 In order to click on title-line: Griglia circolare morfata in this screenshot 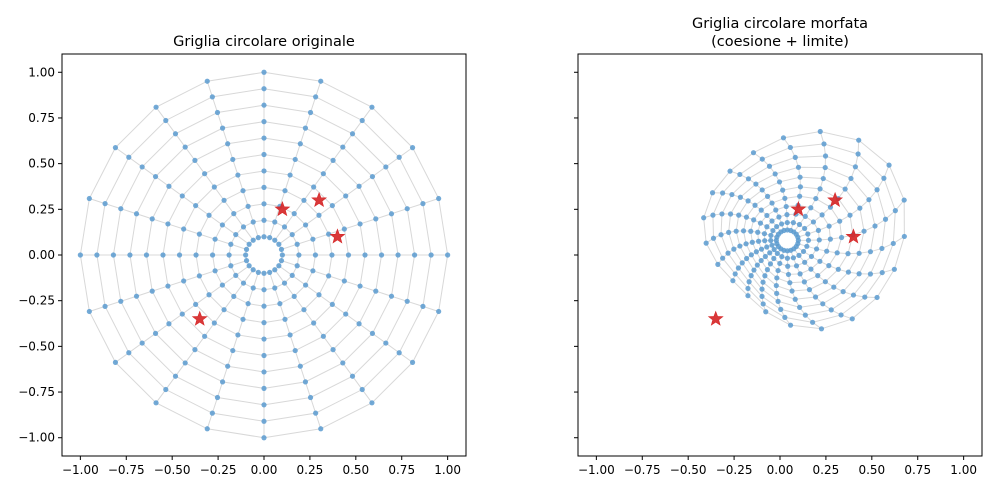, I will do `click(780, 24)`.